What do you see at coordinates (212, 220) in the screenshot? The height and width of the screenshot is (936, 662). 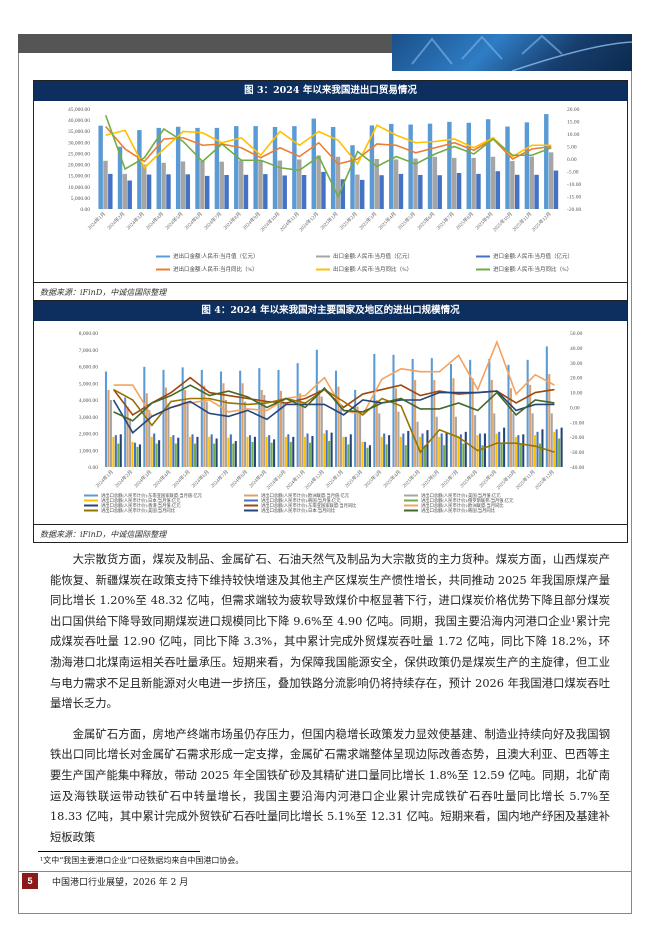 I see `x-tick-label: 2024年7月` at bounding box center [212, 220].